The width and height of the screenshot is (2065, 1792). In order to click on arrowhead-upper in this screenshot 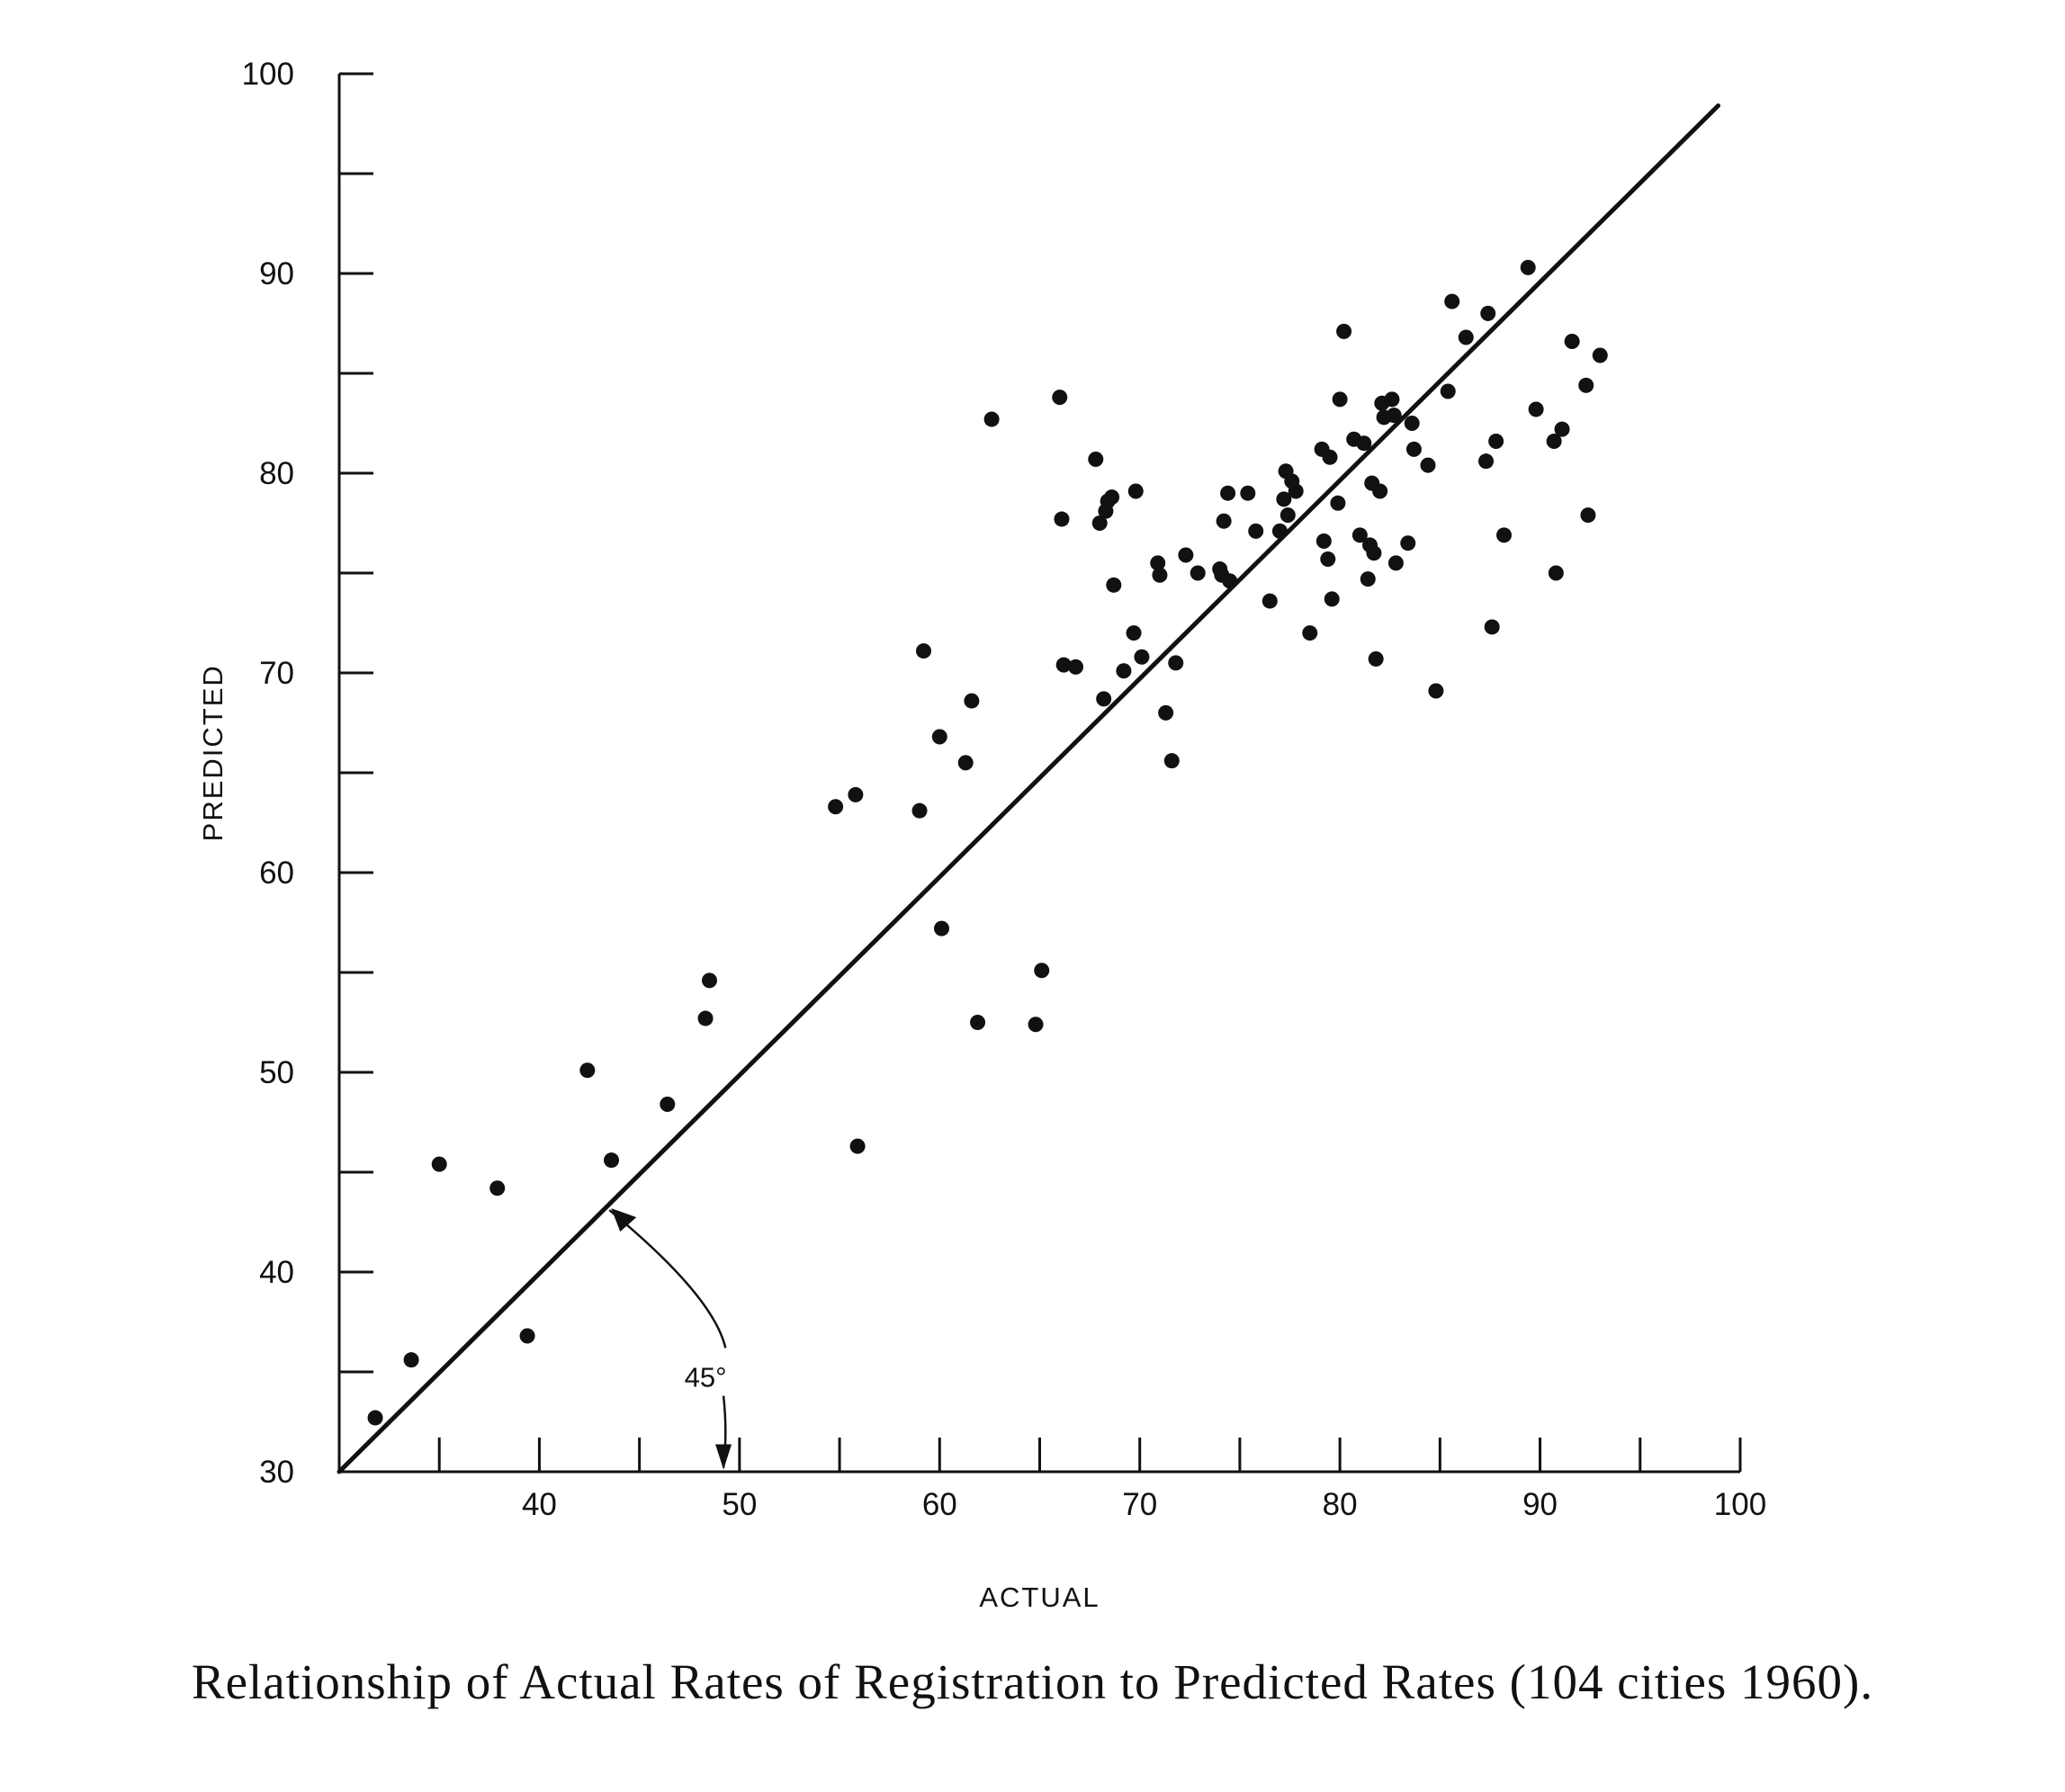, I will do `click(624, 1220)`.